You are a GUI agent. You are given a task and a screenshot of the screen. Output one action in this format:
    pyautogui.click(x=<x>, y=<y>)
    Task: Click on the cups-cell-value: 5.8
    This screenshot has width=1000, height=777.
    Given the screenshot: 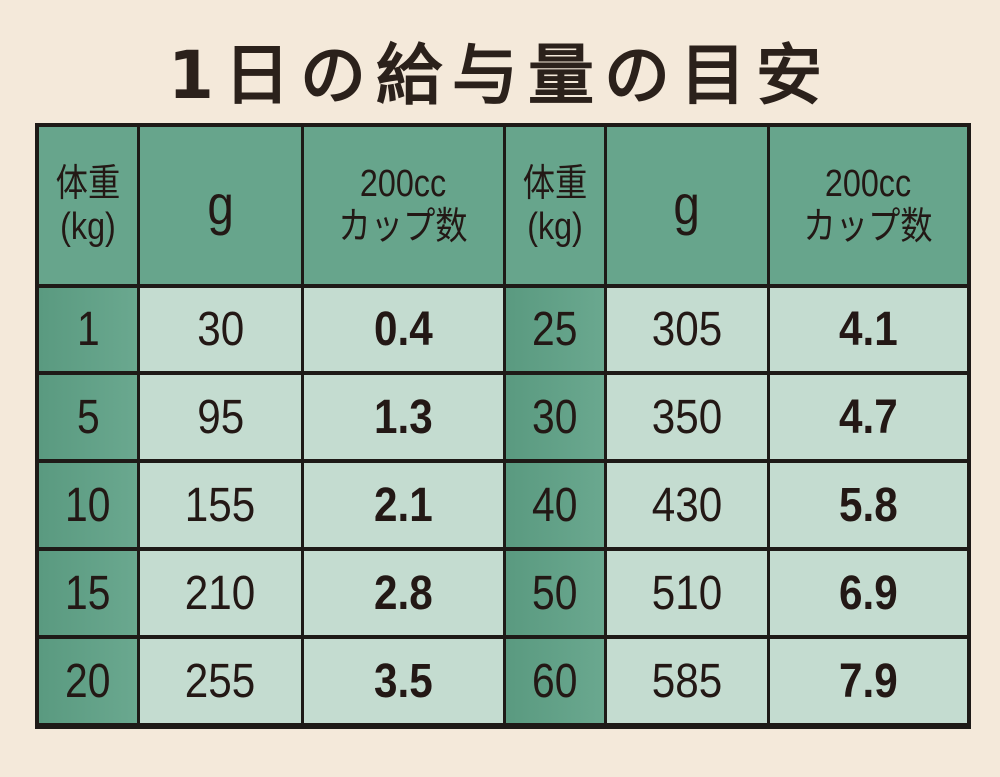 What is the action you would take?
    pyautogui.click(x=868, y=505)
    